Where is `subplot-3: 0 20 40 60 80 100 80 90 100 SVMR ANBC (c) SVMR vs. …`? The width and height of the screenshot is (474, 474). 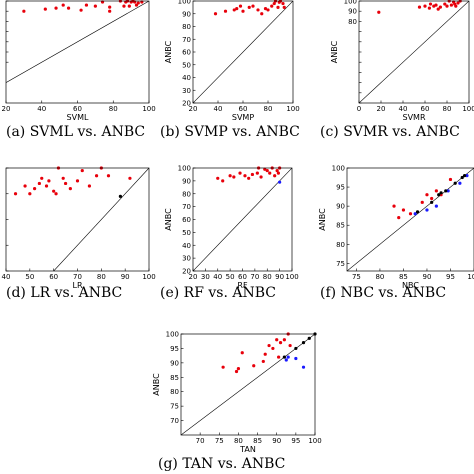
subplot-3: 0 20 40 60 80 100 80 90 100 SVMR ANBC (c) SVMR vs. … is located at coordinates (397, 70).